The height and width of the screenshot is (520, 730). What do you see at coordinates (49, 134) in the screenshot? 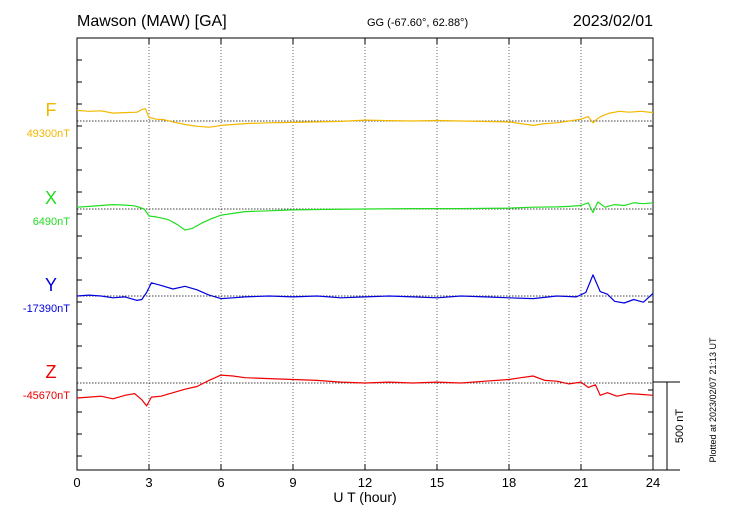
I see `series-baseline-F: 49300nT` at bounding box center [49, 134].